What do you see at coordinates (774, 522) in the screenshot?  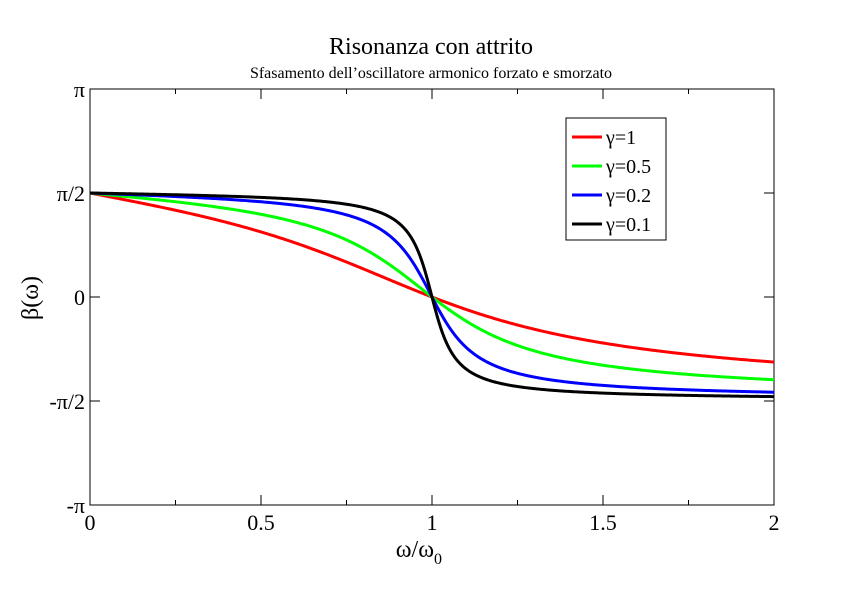 I see `x-tick-label: 2` at bounding box center [774, 522].